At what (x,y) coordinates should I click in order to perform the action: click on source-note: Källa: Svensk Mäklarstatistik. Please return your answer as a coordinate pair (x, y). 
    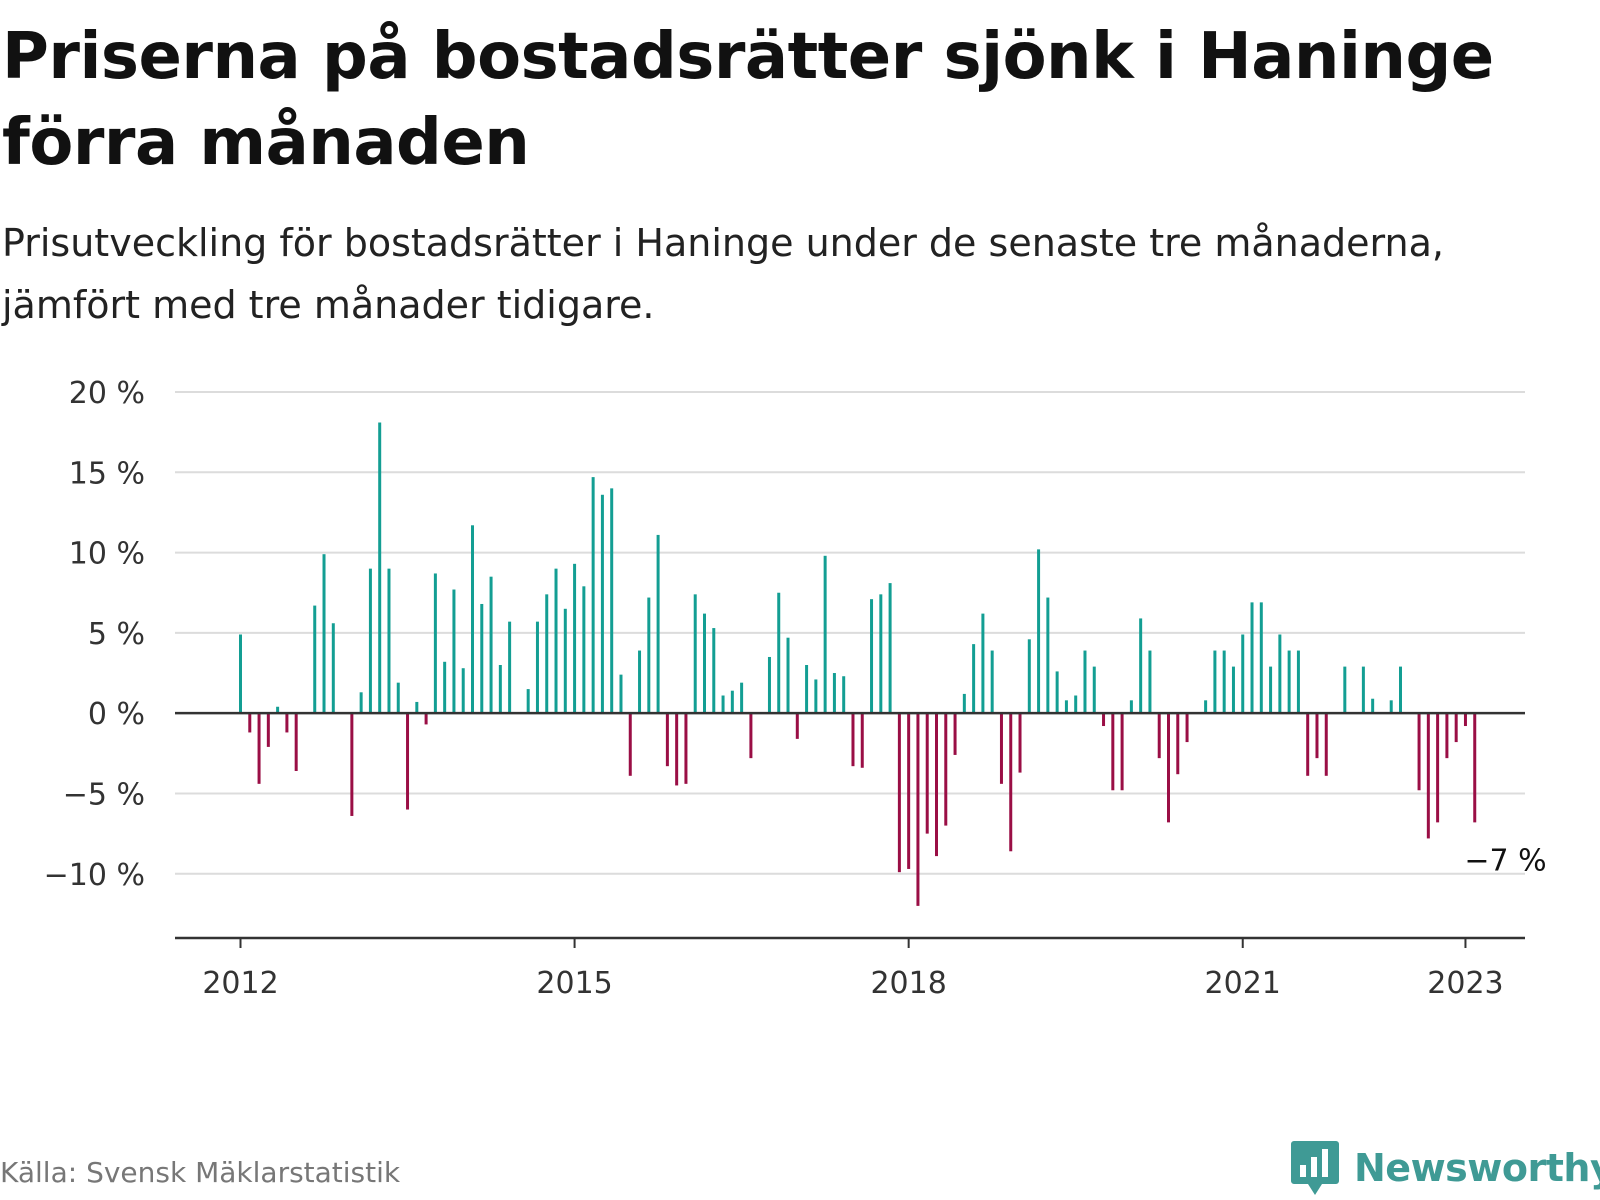
    Looking at the image, I should click on (200, 1172).